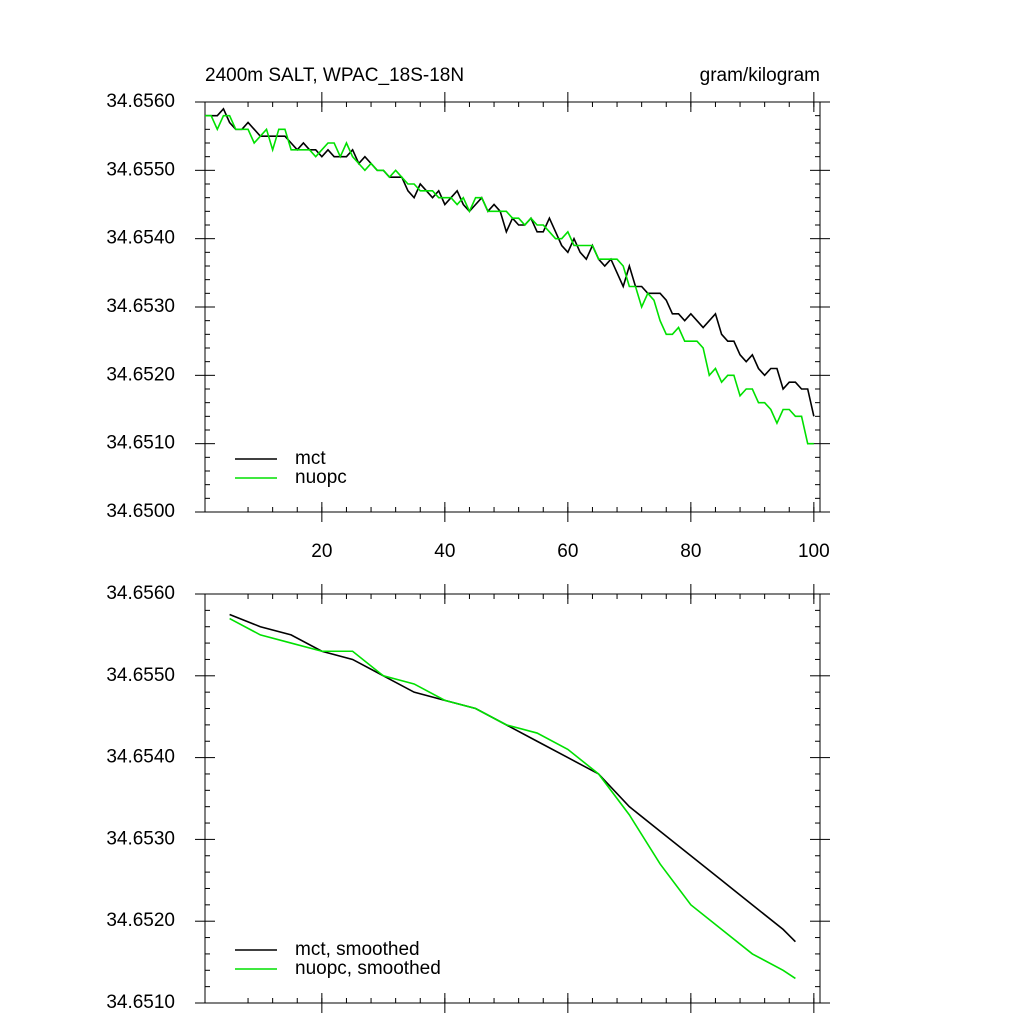  I want to click on legend-label: mct, so click(310, 458).